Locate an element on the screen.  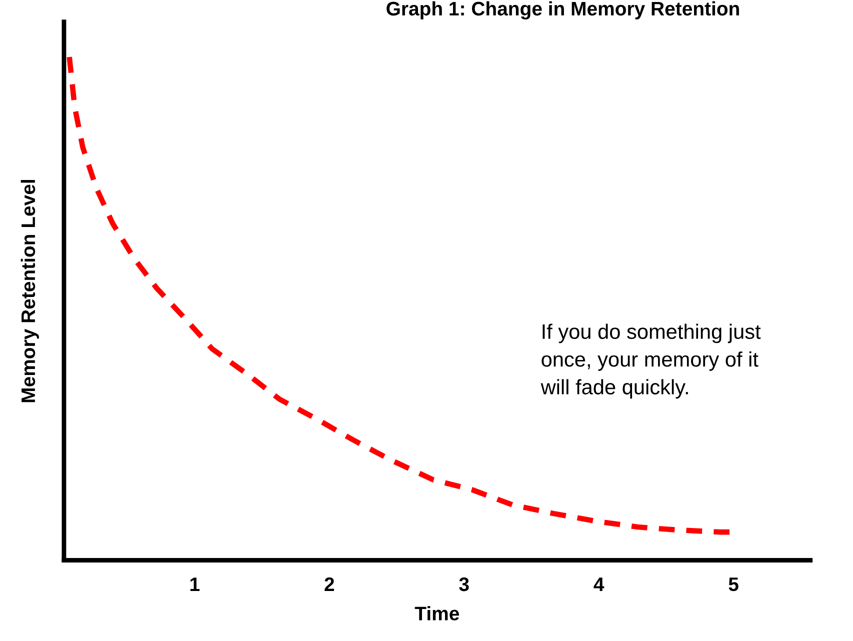
chart-title: Graph 1: Change in Memory Retention is located at coordinates (562, 10).